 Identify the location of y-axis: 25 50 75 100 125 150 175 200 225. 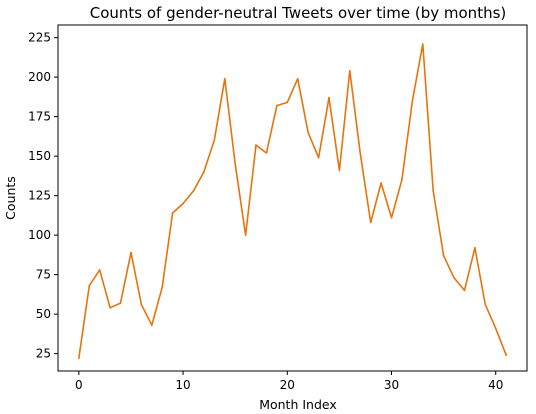
(43, 196).